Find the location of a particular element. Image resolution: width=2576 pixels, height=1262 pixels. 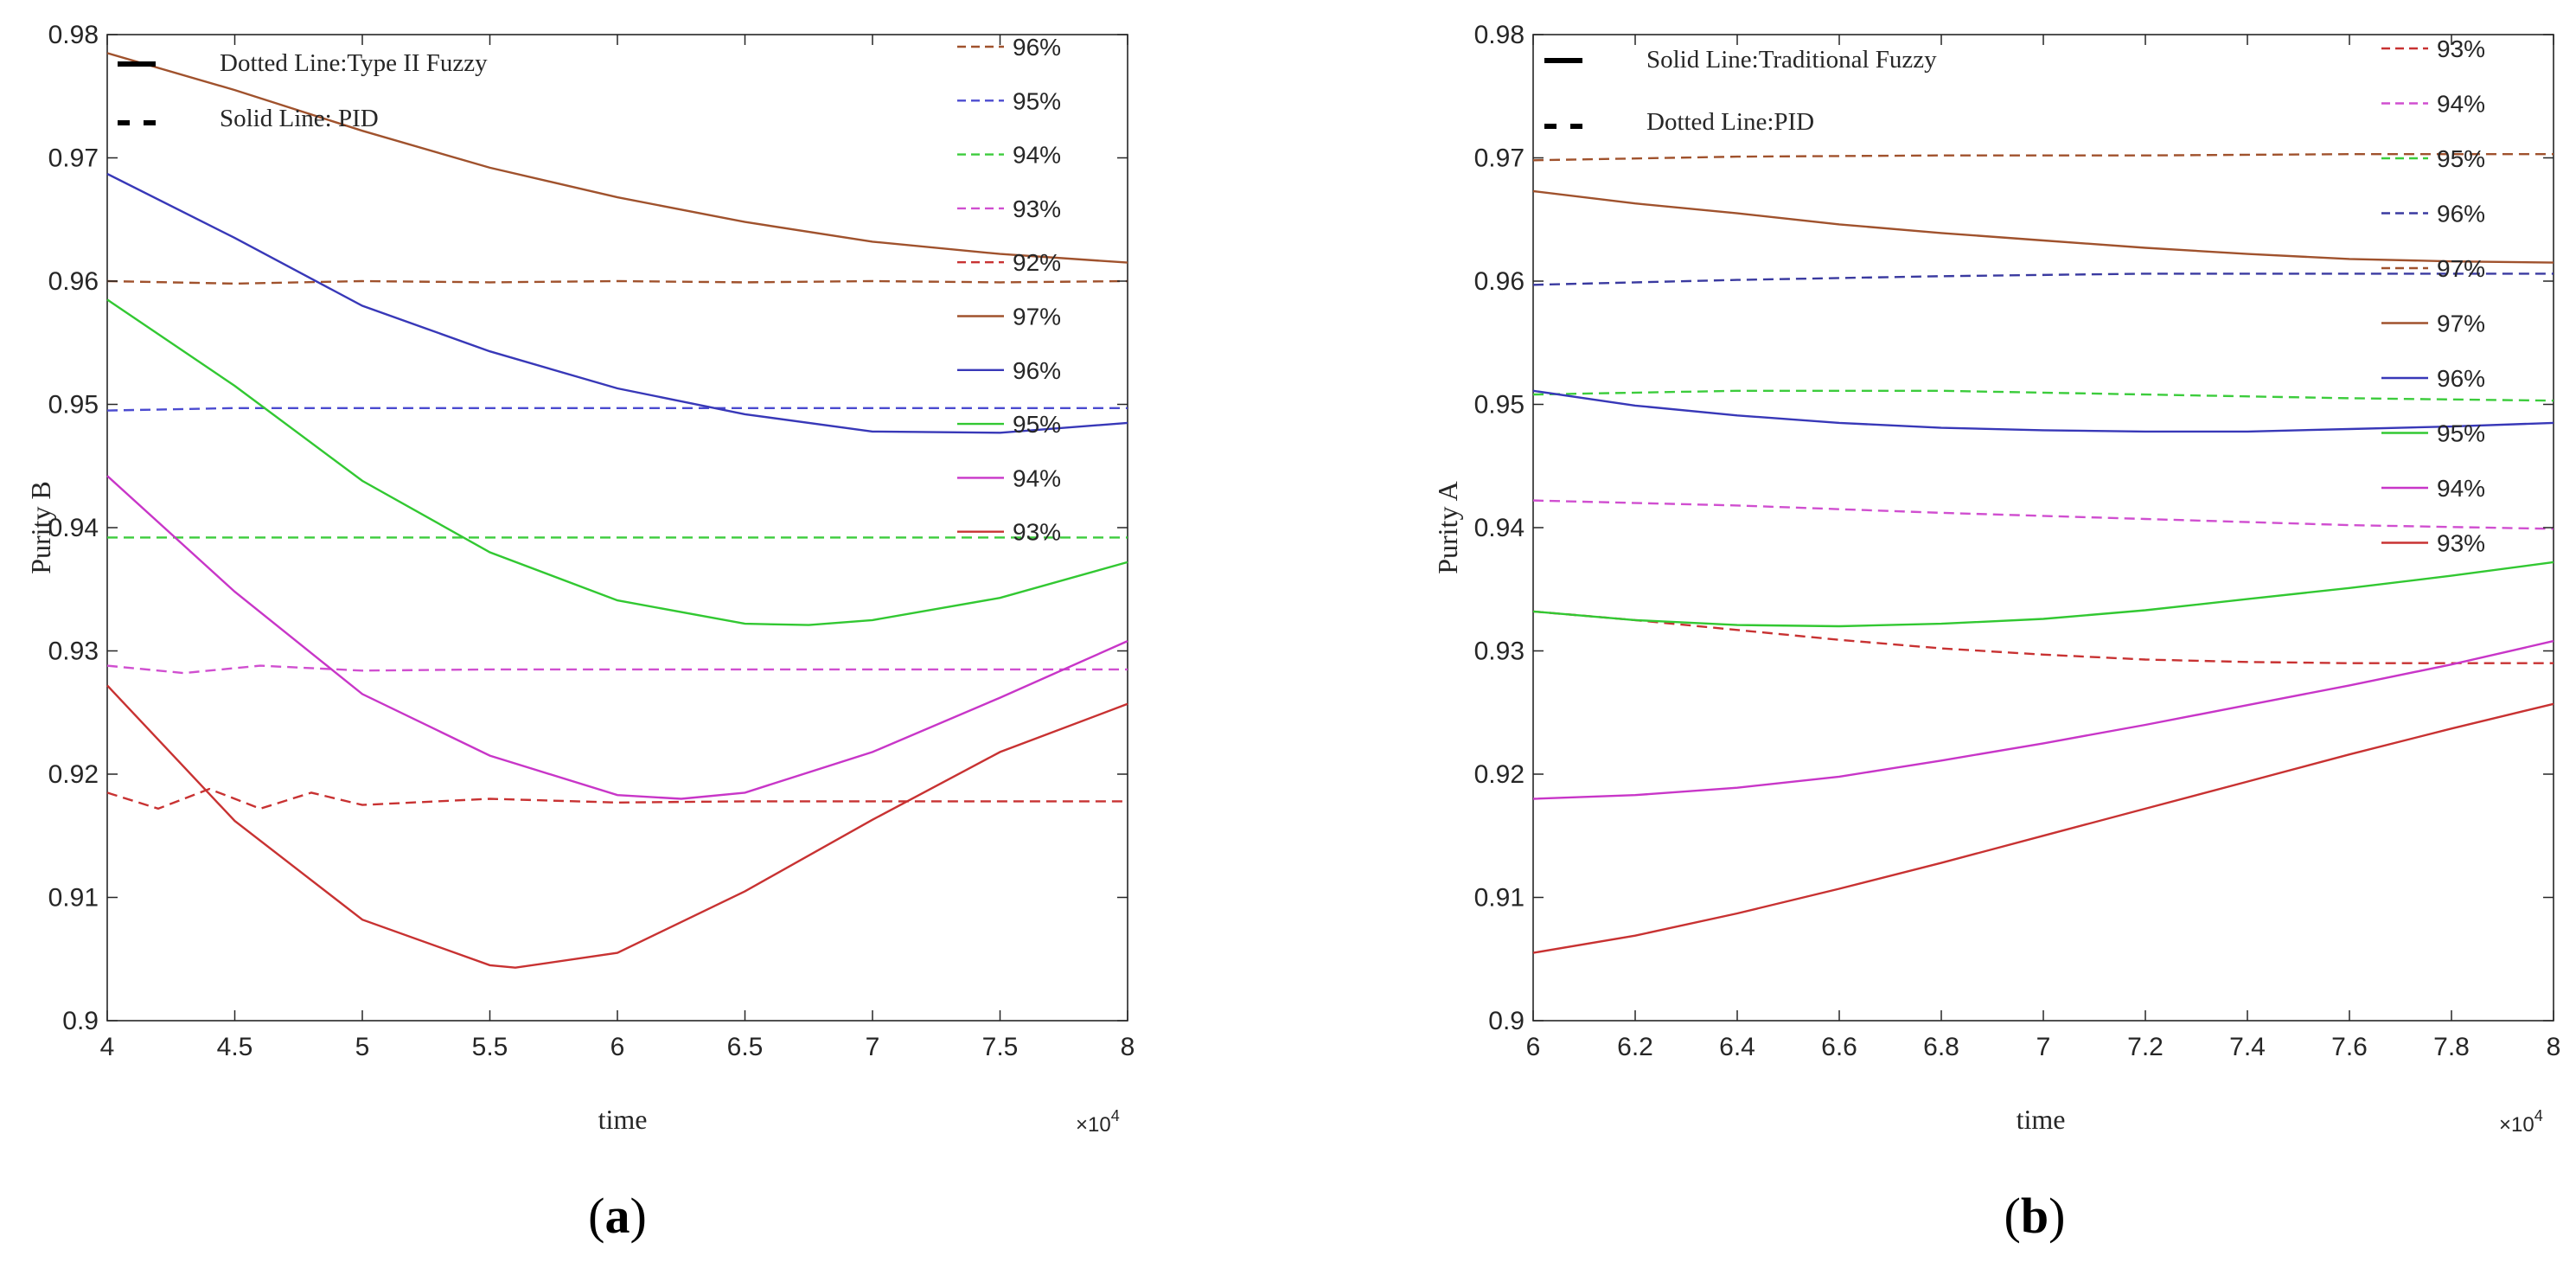

x-tick-label: 6.5 is located at coordinates (746, 1047).